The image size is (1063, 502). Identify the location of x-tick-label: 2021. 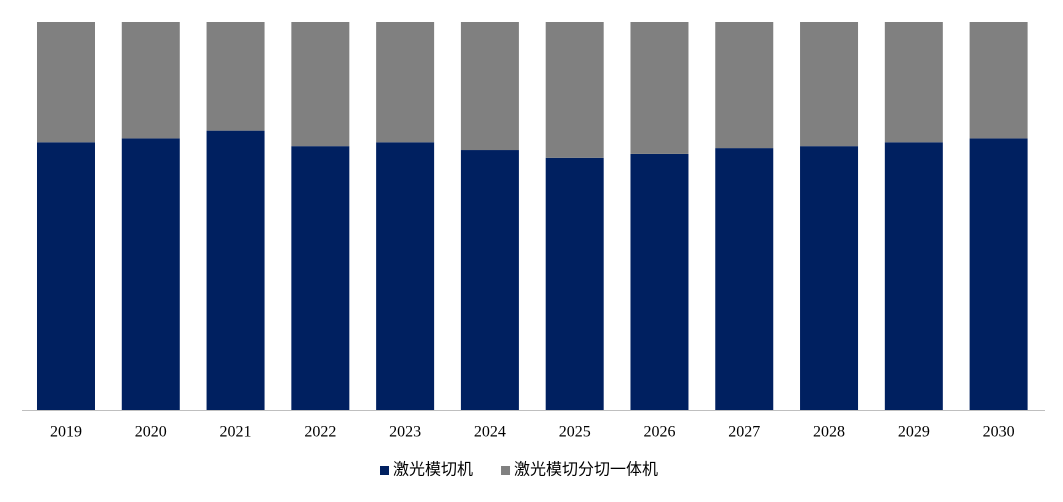
(236, 432).